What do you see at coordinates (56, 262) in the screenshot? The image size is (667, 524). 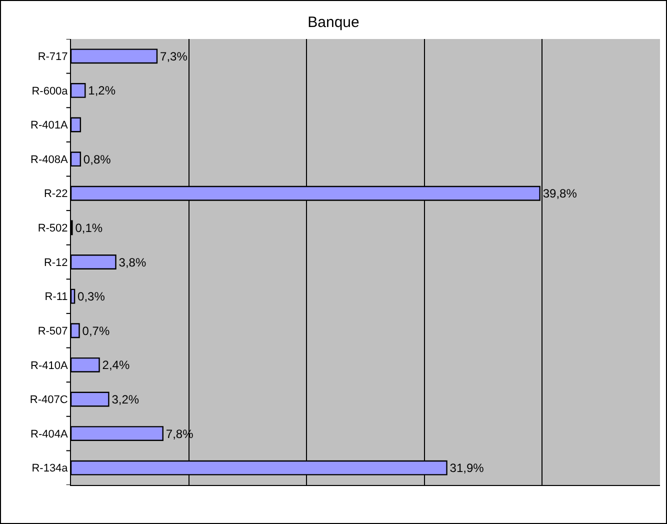 I see `y-tick-label: R-12` at bounding box center [56, 262].